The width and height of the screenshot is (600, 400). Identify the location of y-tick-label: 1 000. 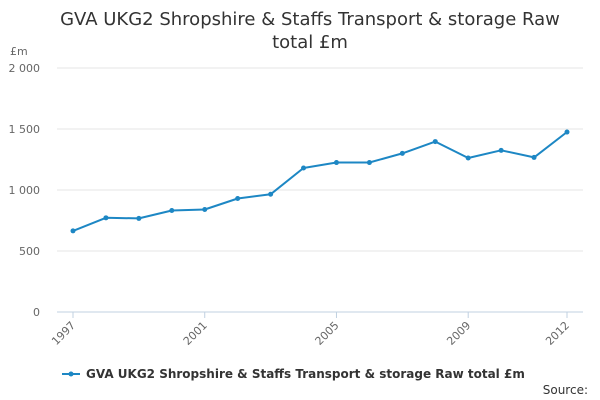
(25, 190).